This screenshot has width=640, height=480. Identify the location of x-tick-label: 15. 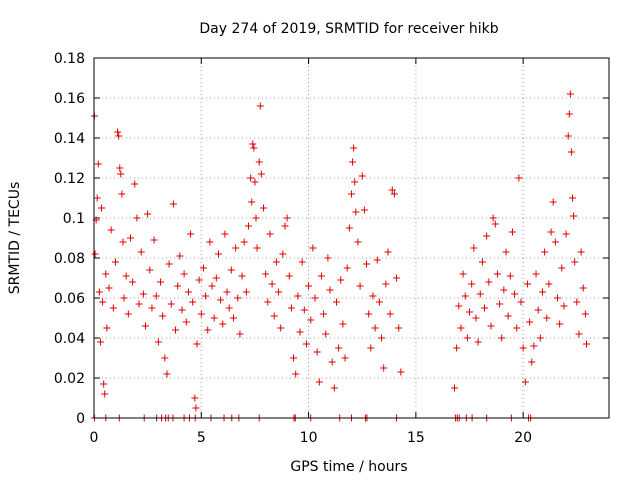
(416, 438).